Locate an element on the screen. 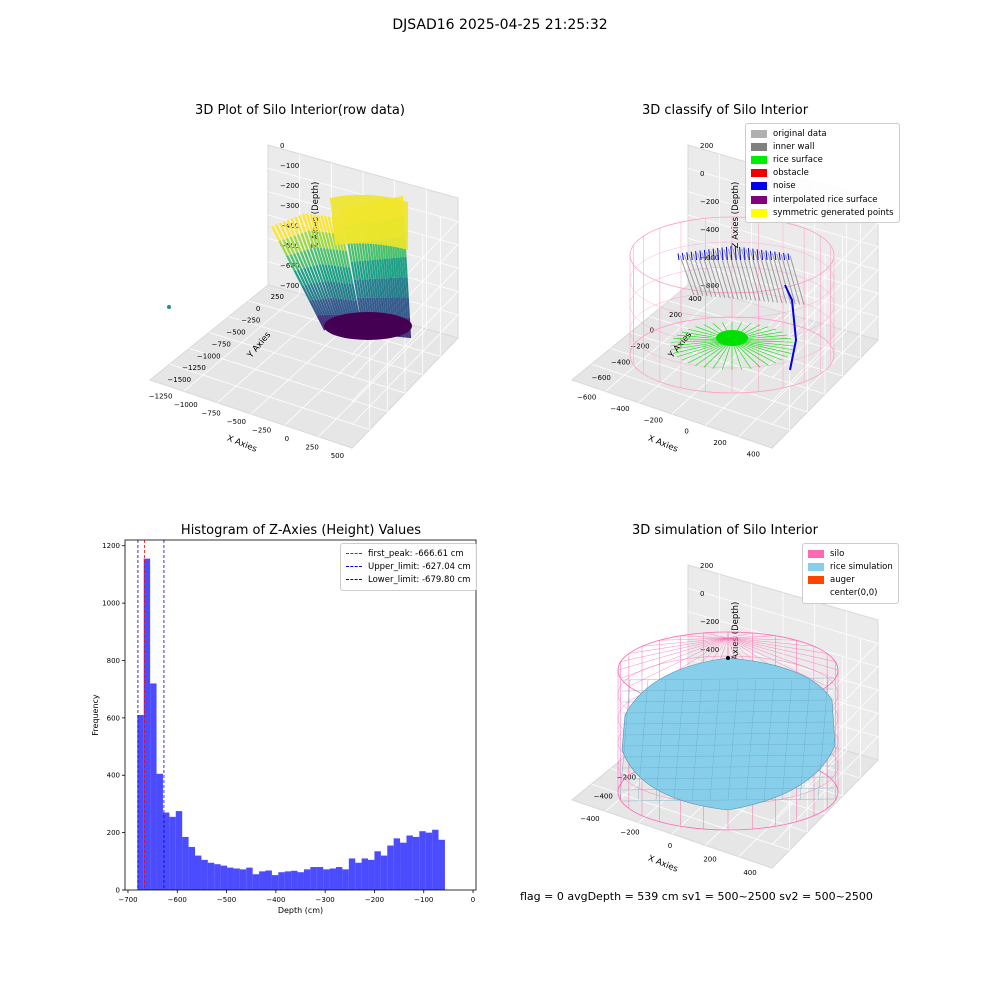  x-tick-label: −500 is located at coordinates (226, 900).